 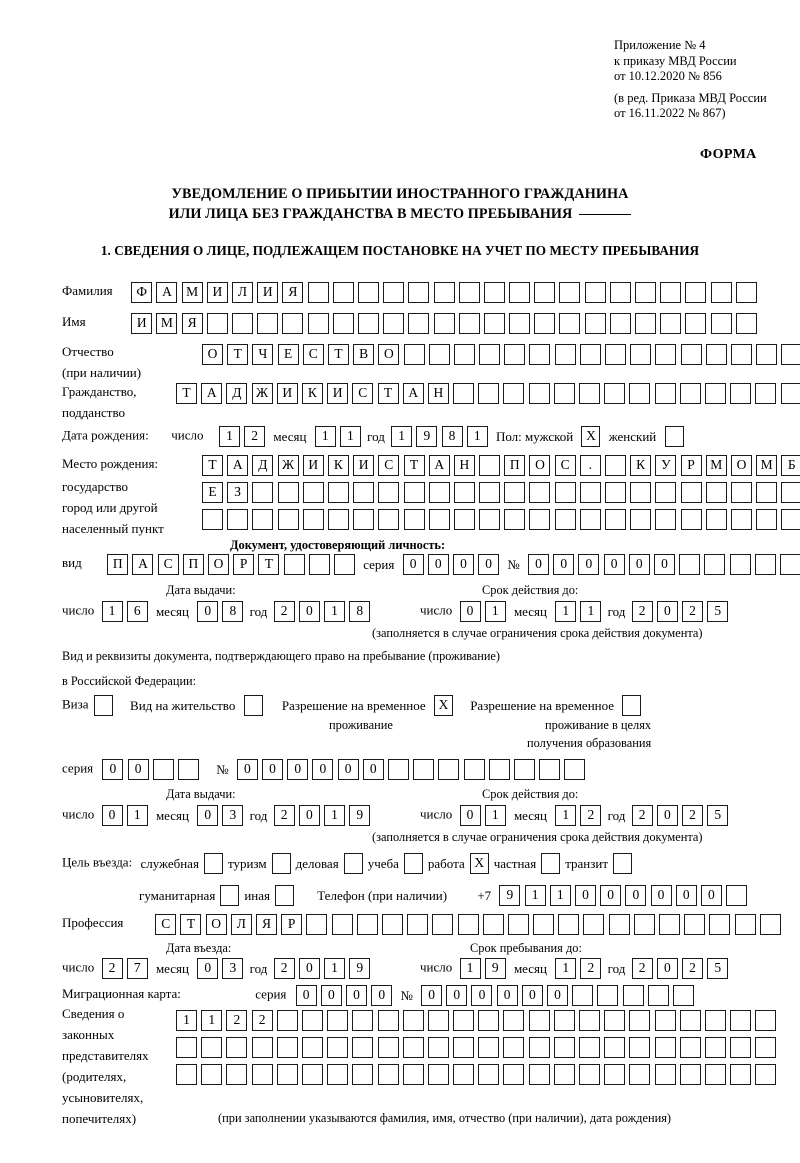 I want to click on char-cell: Я, so click(x=293, y=292).